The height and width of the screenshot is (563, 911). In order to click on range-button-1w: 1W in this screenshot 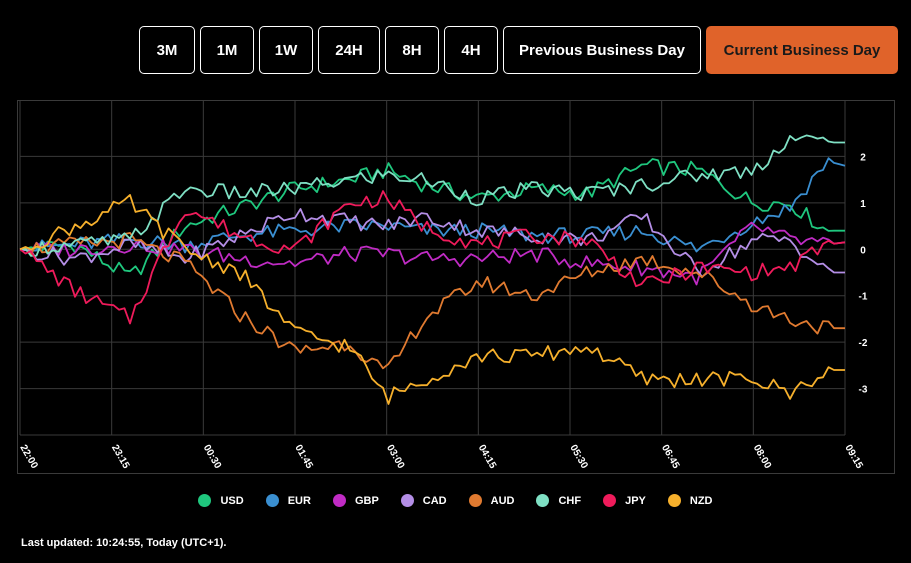, I will do `click(286, 50)`.